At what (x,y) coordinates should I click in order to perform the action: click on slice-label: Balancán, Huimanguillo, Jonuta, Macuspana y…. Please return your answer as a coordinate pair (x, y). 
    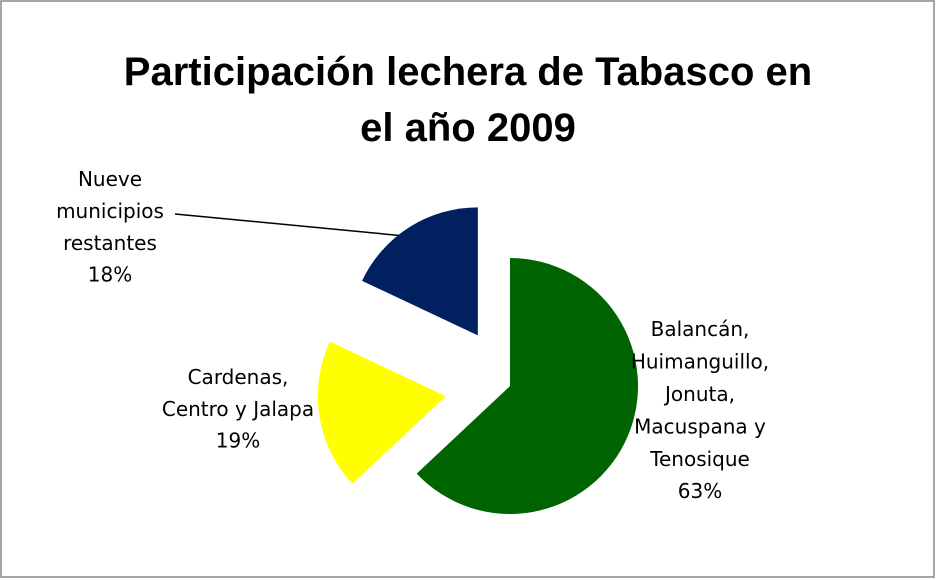
    Looking at the image, I should click on (700, 394).